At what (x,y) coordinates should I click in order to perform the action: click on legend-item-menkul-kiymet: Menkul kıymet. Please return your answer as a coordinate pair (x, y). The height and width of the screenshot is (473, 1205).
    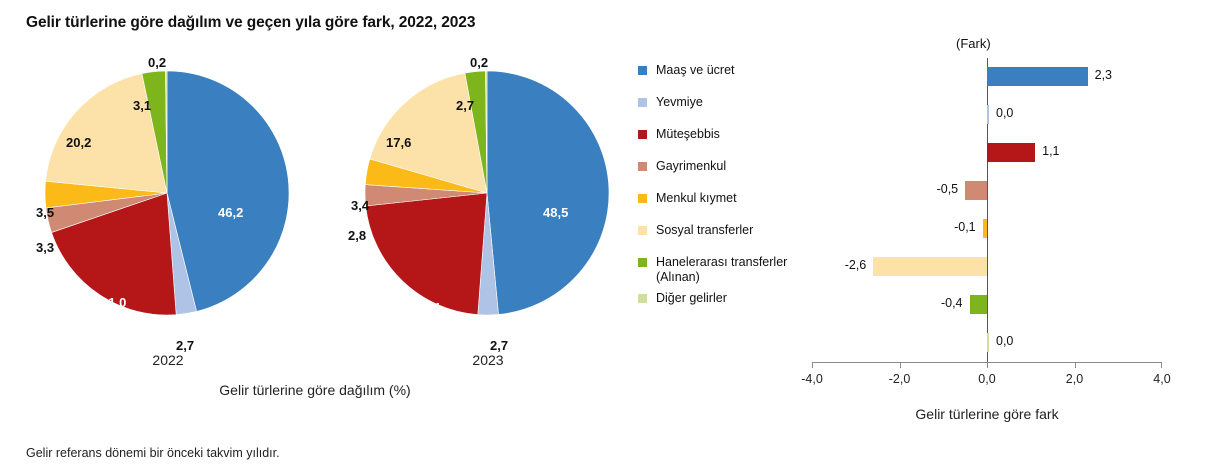
    Looking at the image, I should click on (738, 198).